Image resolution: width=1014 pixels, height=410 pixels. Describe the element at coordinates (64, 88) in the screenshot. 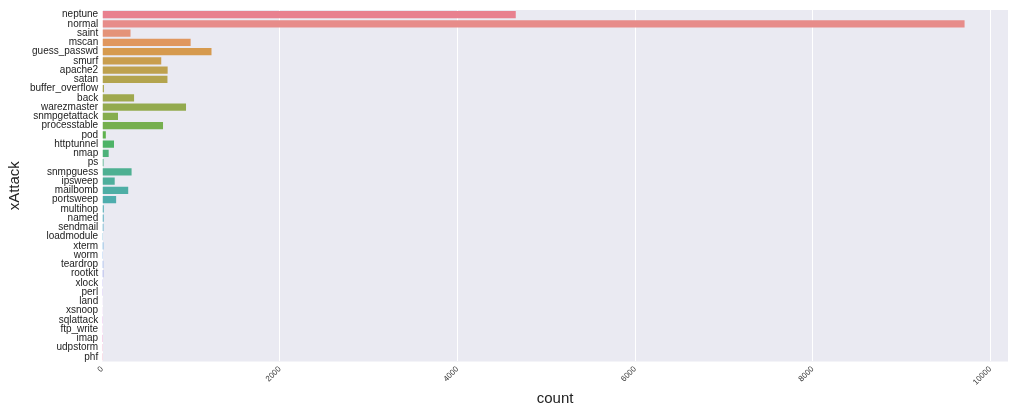

I see `y-tick-label: buffer_overflow` at that location.